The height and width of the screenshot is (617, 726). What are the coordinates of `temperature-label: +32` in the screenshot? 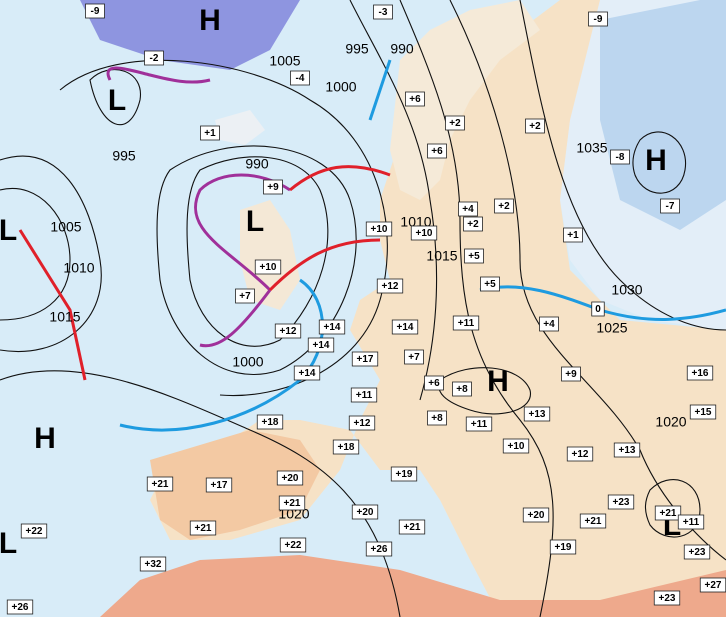 It's located at (153, 564).